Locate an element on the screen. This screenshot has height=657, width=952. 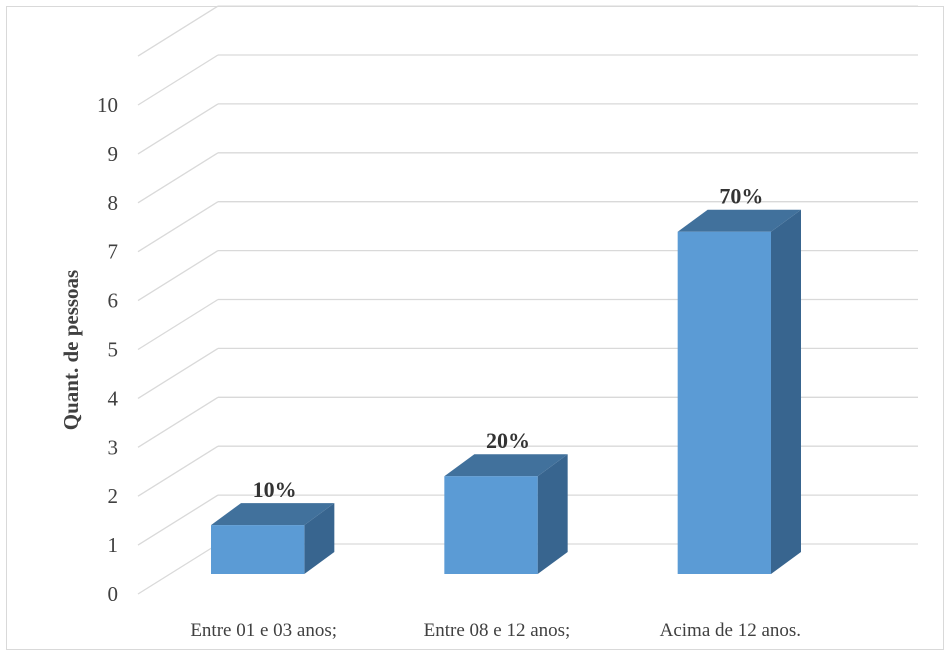
data-label: 10% is located at coordinates (275, 489).